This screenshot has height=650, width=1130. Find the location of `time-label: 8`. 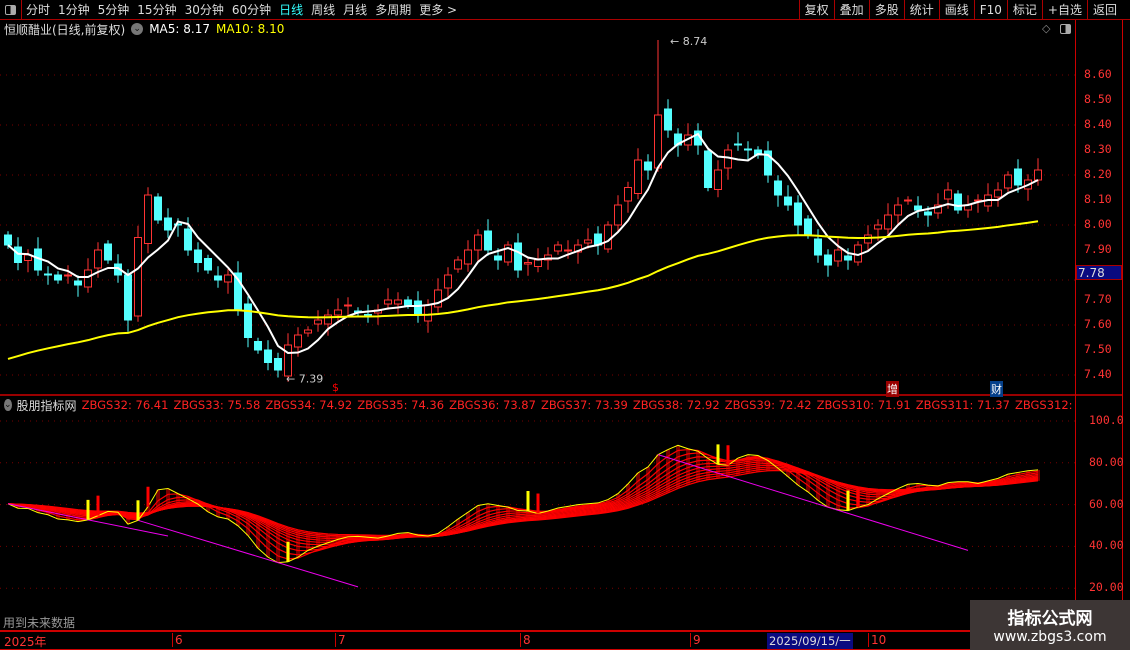

time-label: 8 is located at coordinates (525, 640).